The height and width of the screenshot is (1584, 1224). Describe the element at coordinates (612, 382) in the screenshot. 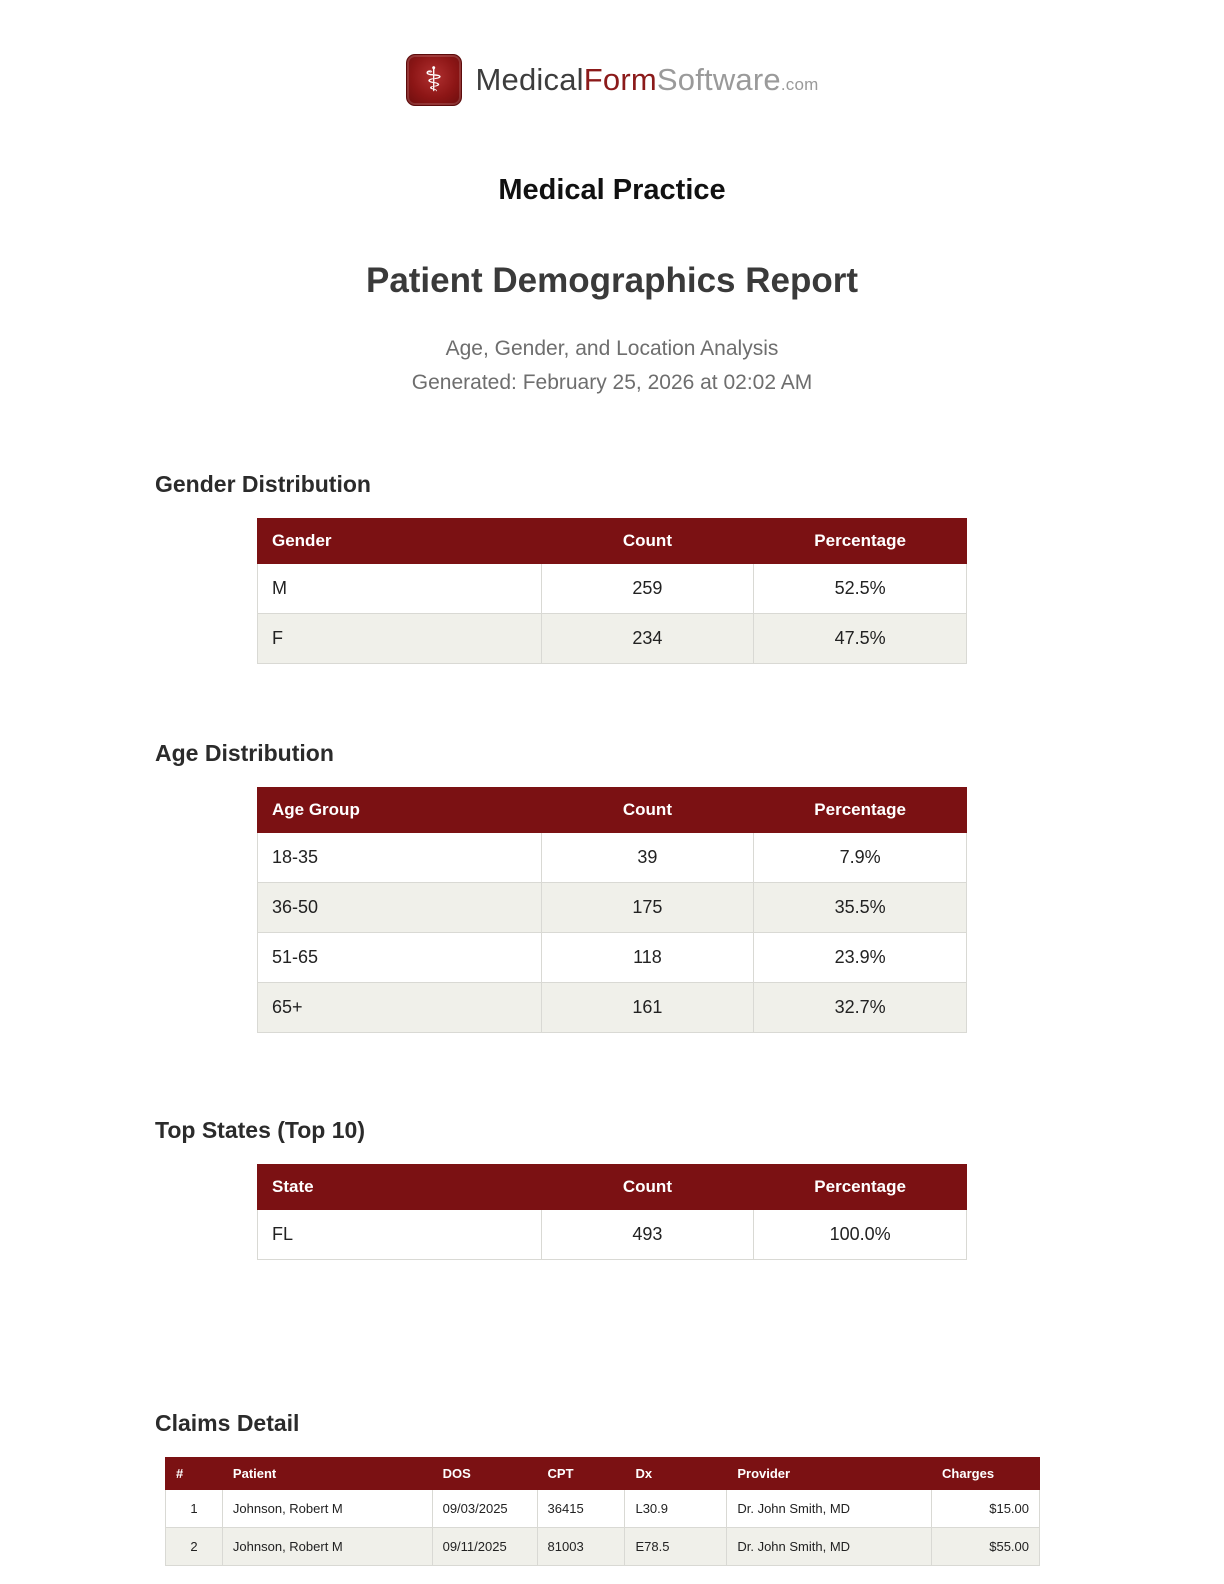

I see `report-generated-timestamp: Generated: February 25, 2026 at 02:02 AM` at that location.